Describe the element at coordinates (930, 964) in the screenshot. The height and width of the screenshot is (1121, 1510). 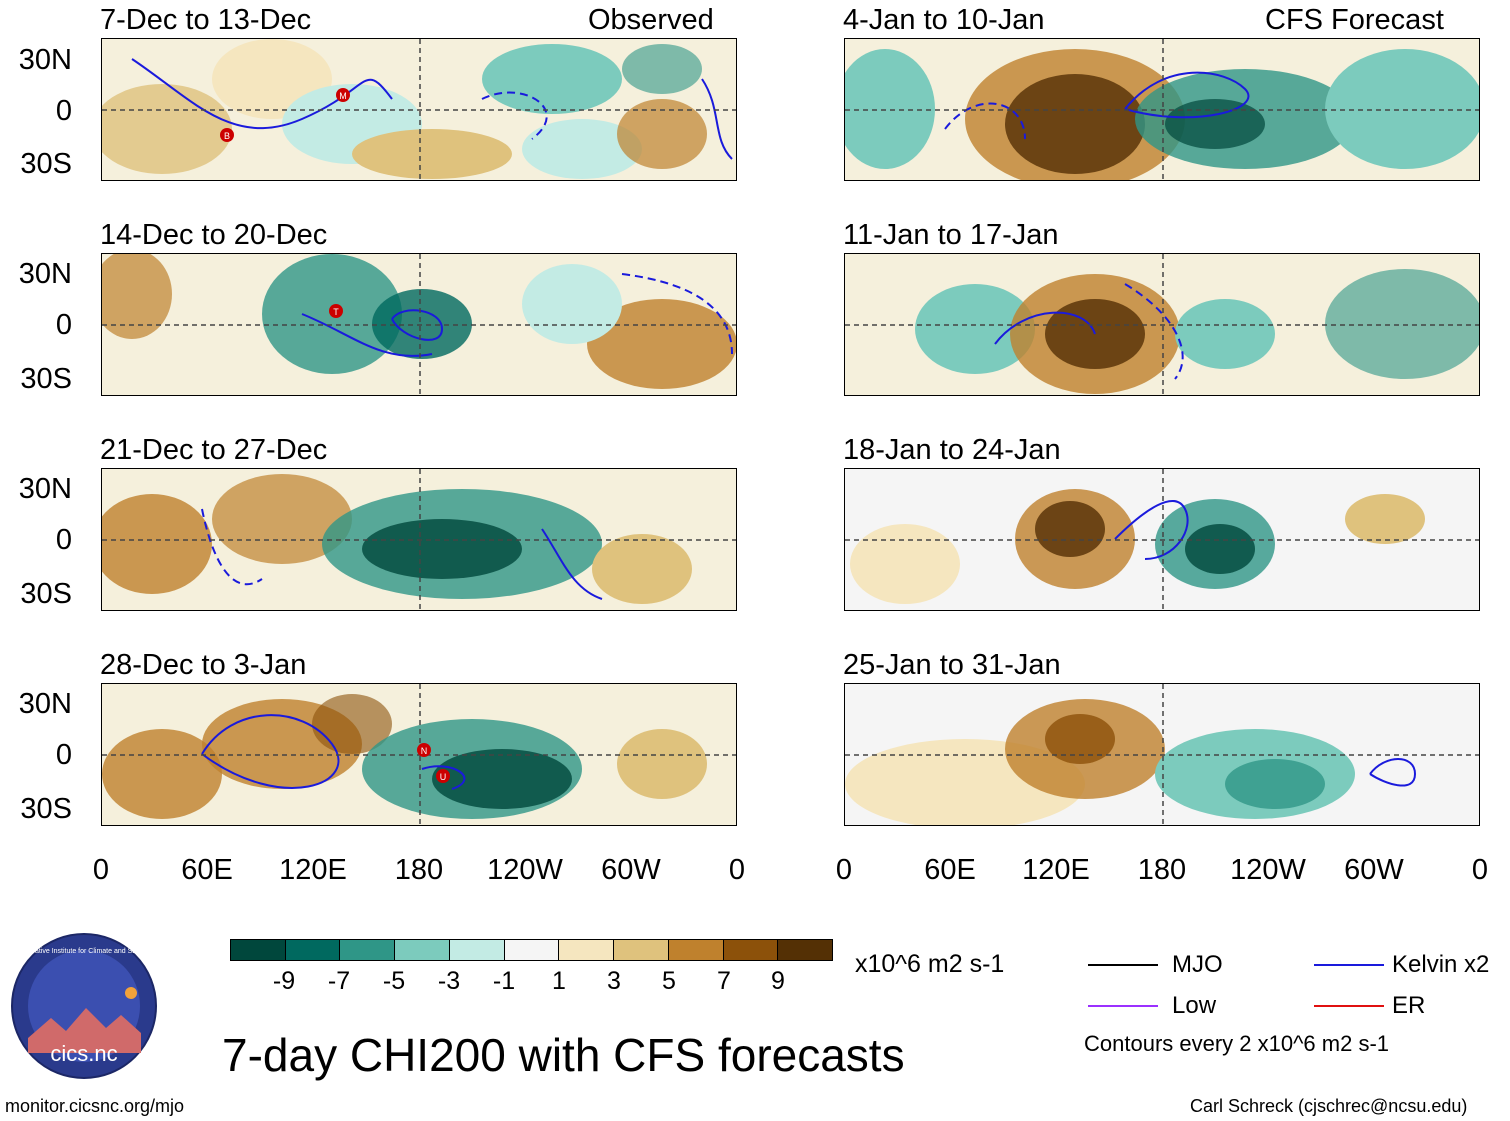
I see `colorbar-units: x10^6 m2 s-1` at that location.